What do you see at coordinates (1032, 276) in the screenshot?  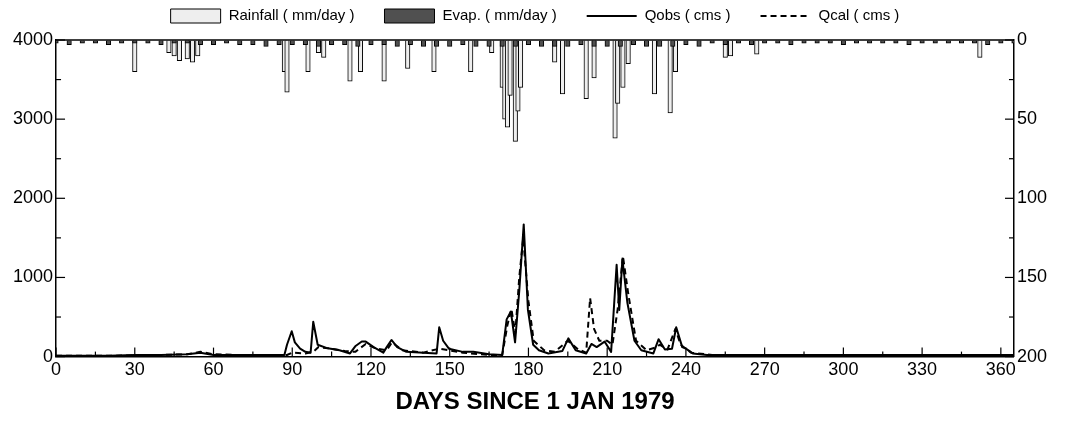 I see `y2-tick-label: 150` at bounding box center [1032, 276].